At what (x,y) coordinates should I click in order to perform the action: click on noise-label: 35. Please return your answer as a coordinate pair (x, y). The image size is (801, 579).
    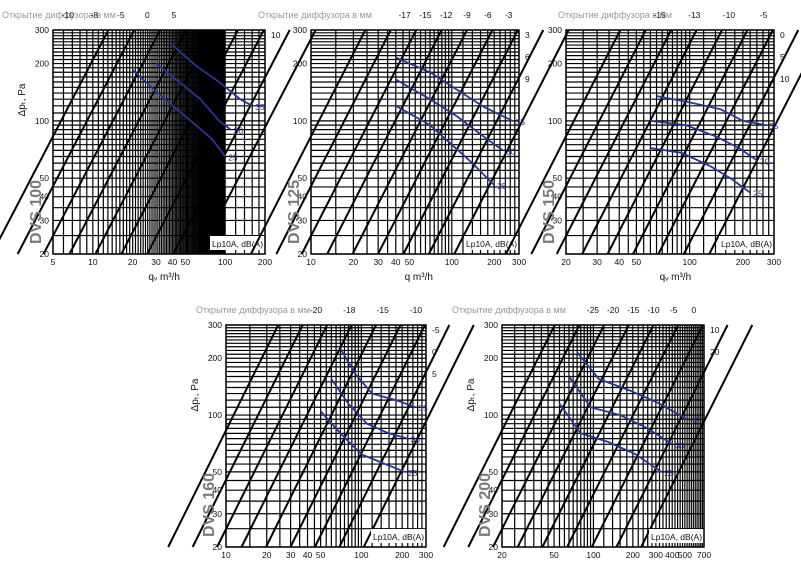
    Looking at the image, I should click on (695, 420).